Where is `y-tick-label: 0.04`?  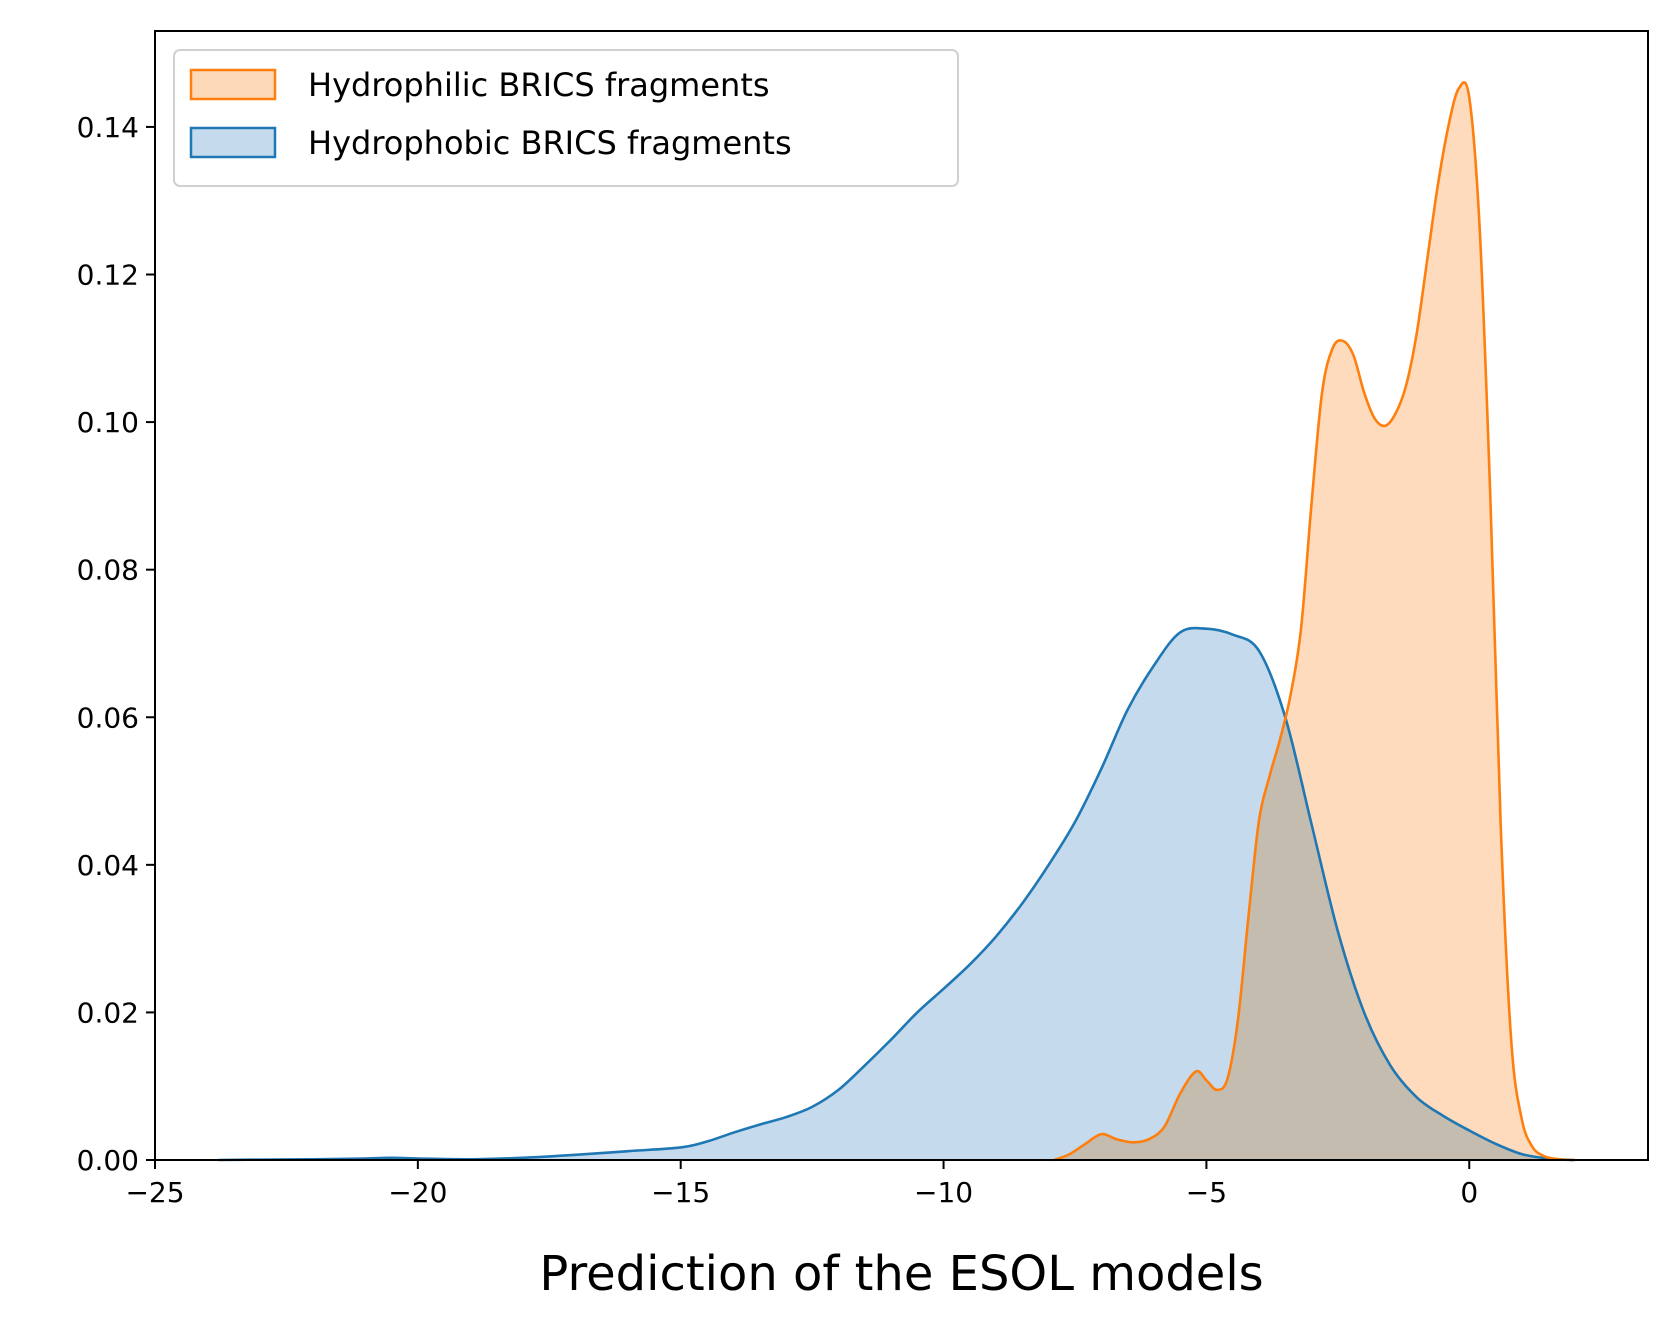 y-tick-label: 0.04 is located at coordinates (108, 865).